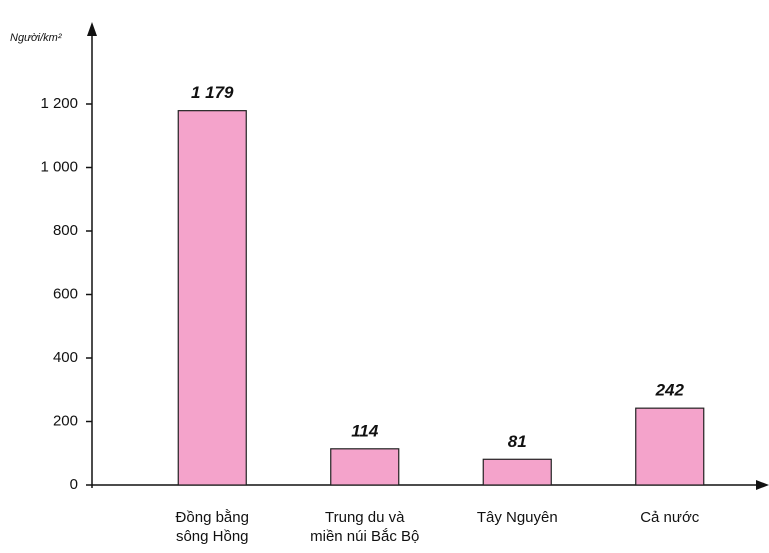 This screenshot has width=769, height=553. What do you see at coordinates (365, 430) in the screenshot?
I see `data-label: 114` at bounding box center [365, 430].